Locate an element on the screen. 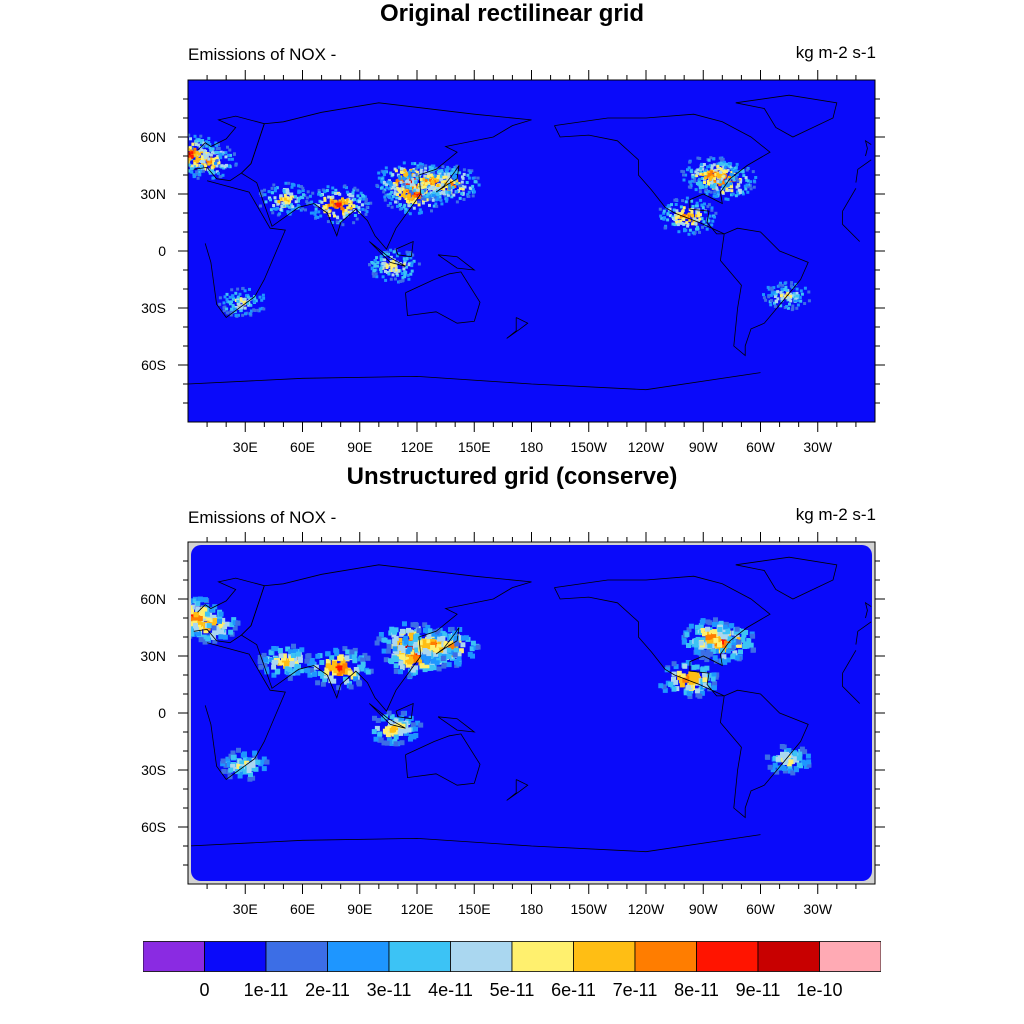 The image size is (1024, 1024). colorbar-label: 1e-11 is located at coordinates (266, 990).